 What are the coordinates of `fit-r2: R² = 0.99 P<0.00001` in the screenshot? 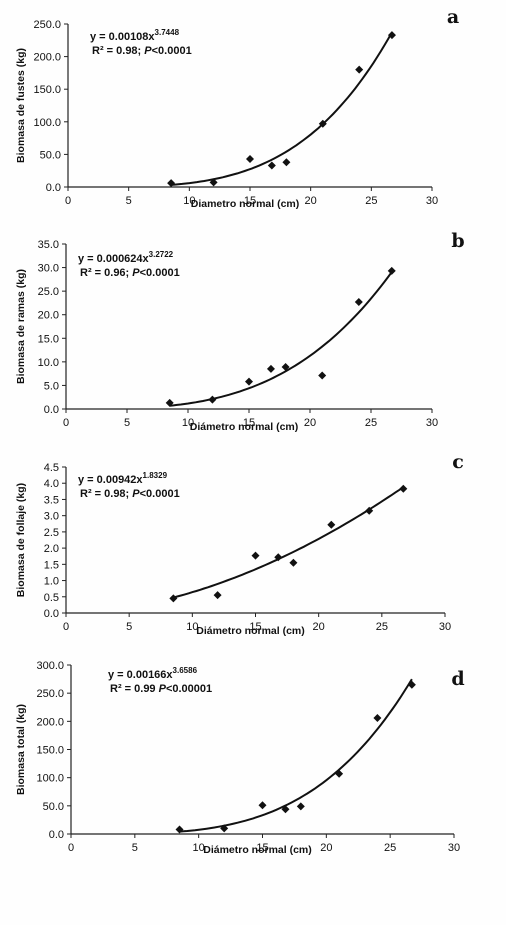 It's located at (161, 689).